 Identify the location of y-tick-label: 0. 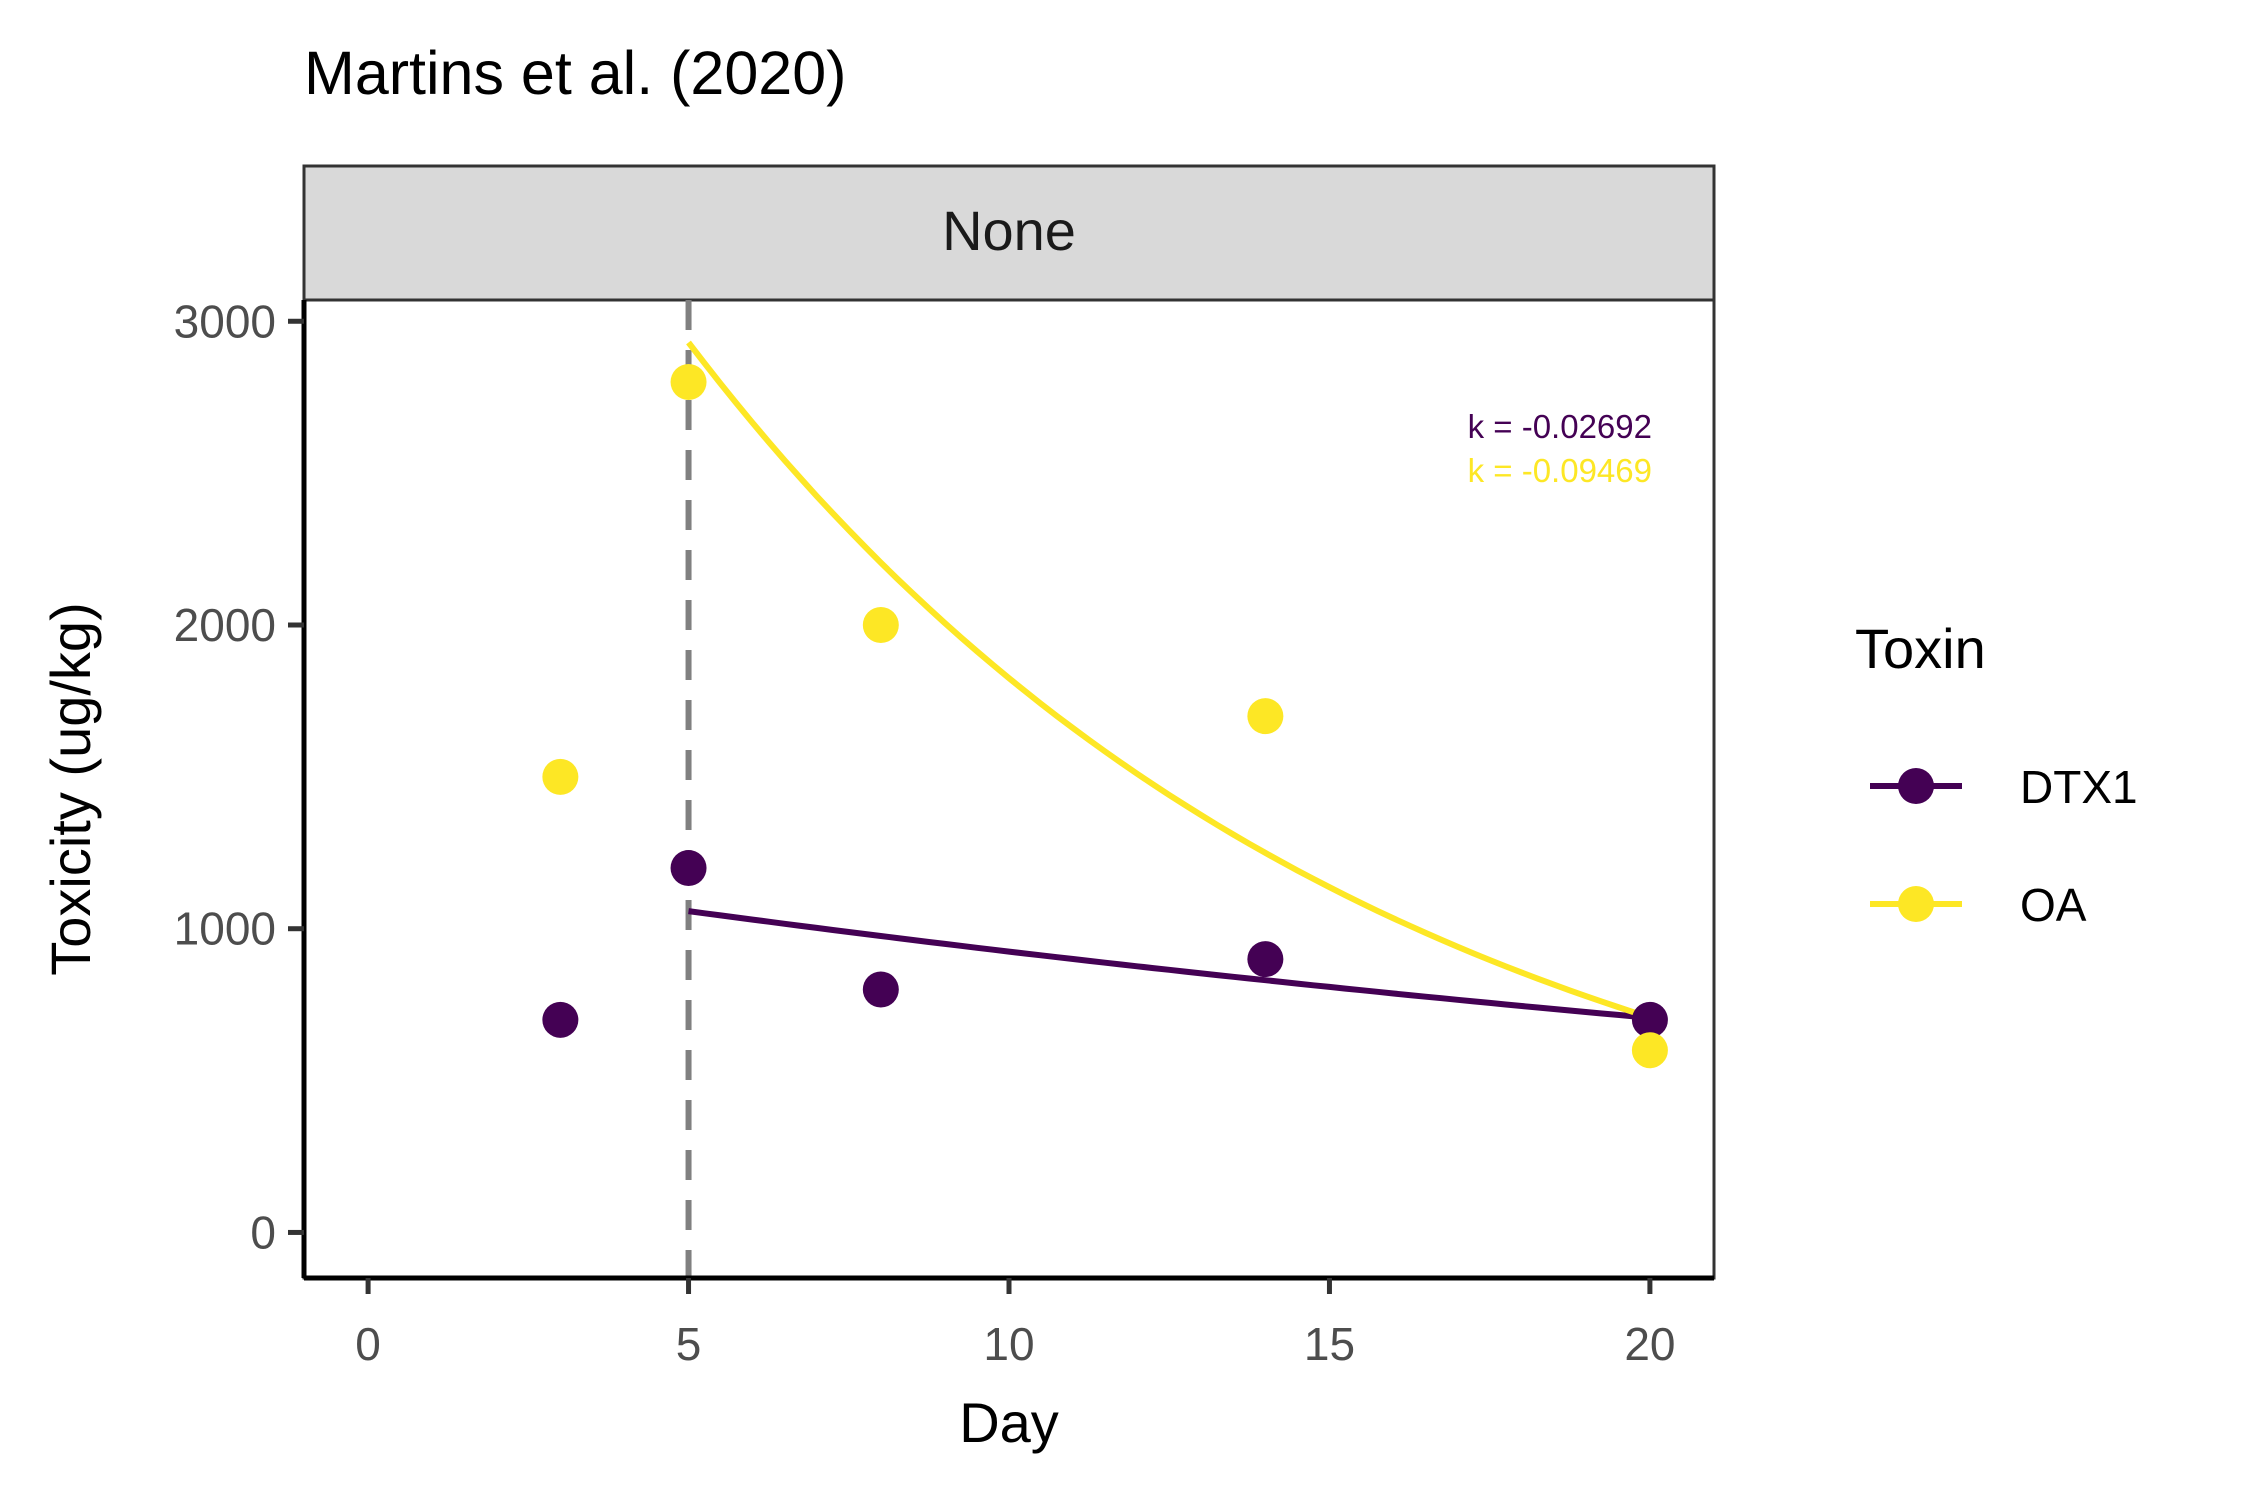
(263, 1232).